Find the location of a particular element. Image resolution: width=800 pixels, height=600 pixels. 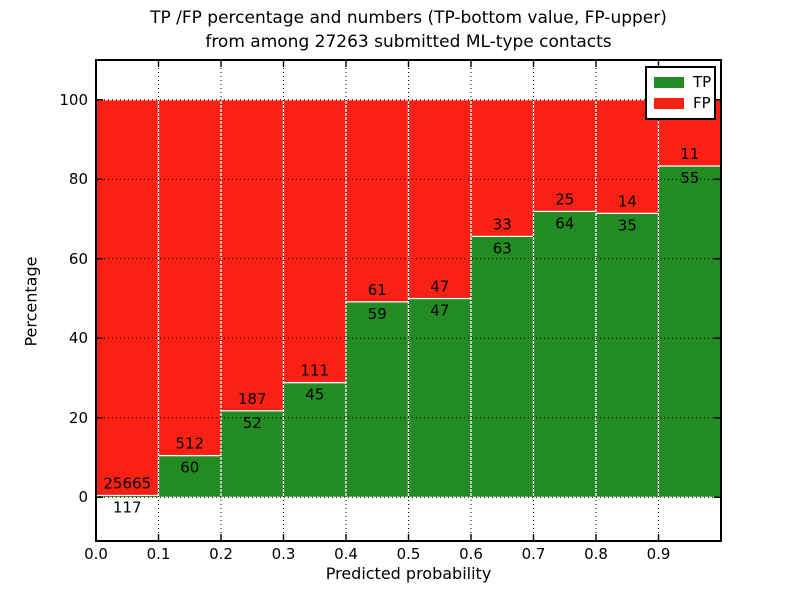

x-tick-label-0.2: 0.2 is located at coordinates (221, 554).